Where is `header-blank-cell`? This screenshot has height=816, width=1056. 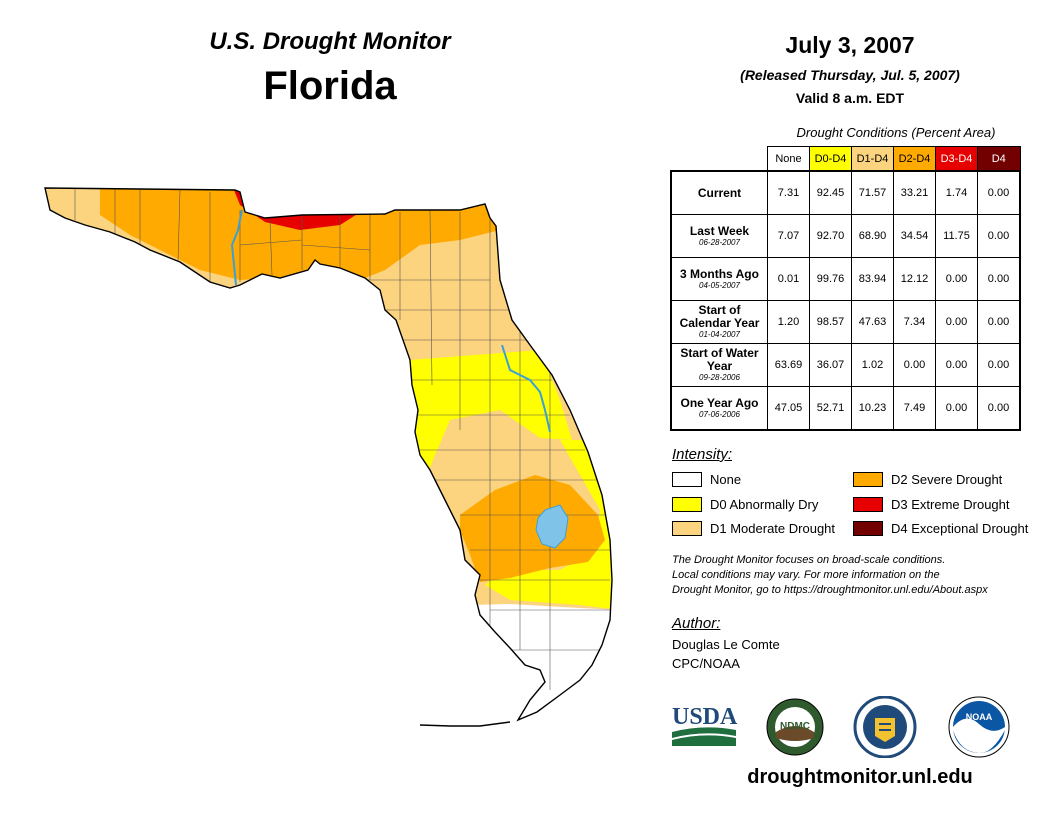 header-blank-cell is located at coordinates (719, 159).